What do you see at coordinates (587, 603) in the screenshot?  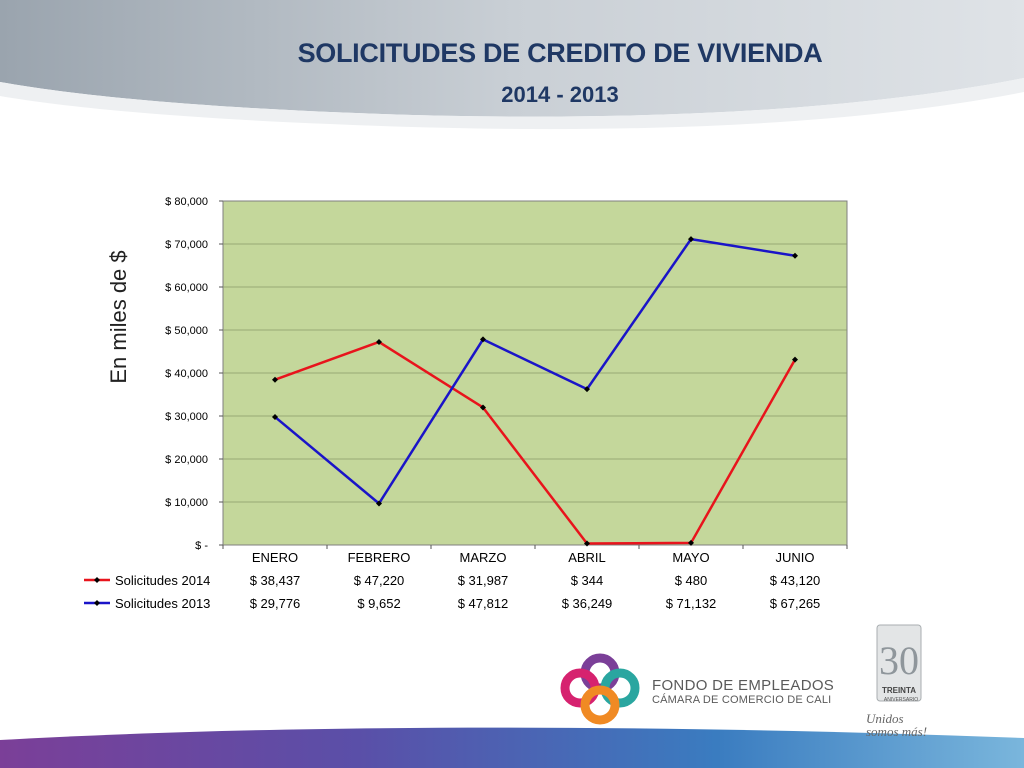 I see `data-table-cell: $ 36,249` at bounding box center [587, 603].